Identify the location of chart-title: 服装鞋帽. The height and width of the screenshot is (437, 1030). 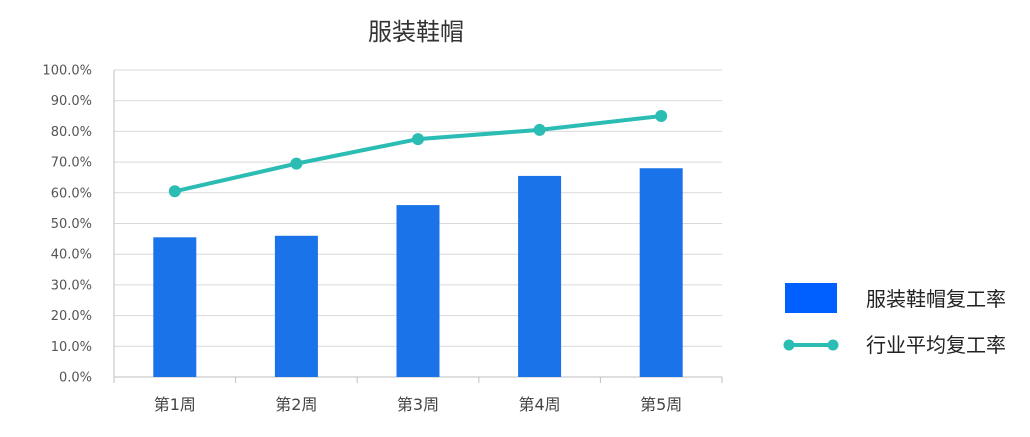
(416, 32).